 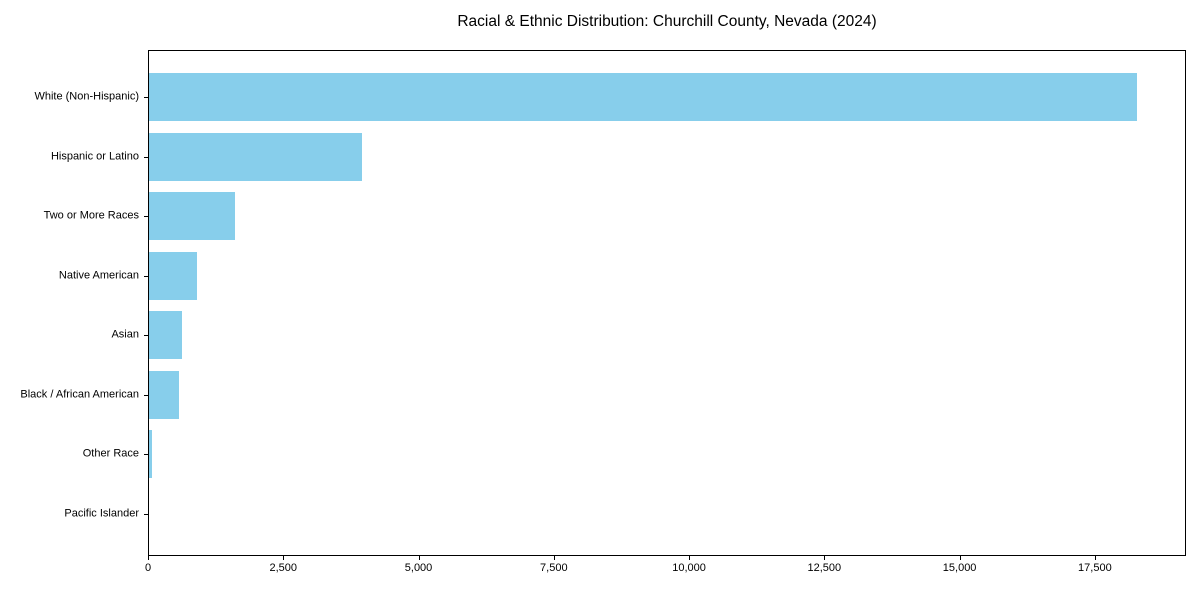 What do you see at coordinates (418, 568) in the screenshot?
I see `x-tick-label: 5,000` at bounding box center [418, 568].